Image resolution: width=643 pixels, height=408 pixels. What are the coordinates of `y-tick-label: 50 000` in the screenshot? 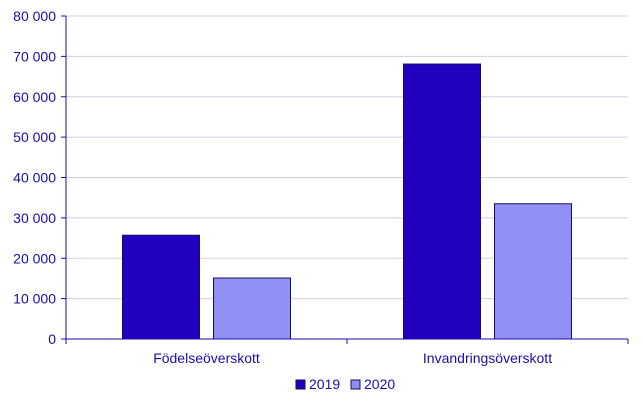 It's located at (34, 137).